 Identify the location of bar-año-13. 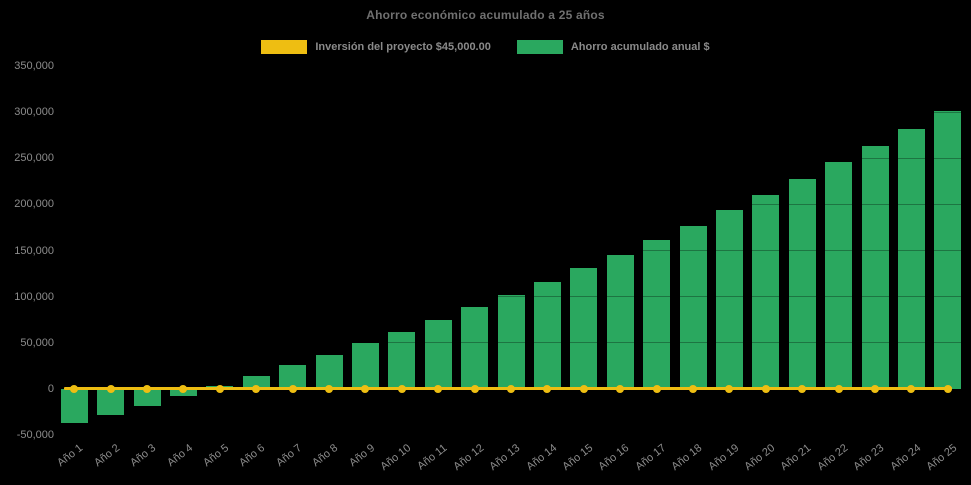
(511, 341).